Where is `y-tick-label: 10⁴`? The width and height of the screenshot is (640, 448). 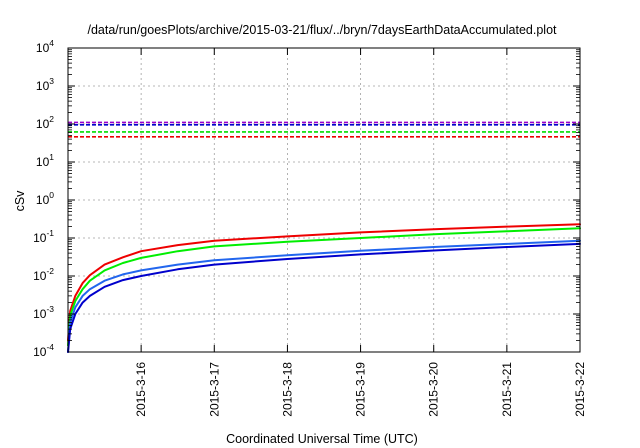
y-tick-label: 10⁴ is located at coordinates (45, 46).